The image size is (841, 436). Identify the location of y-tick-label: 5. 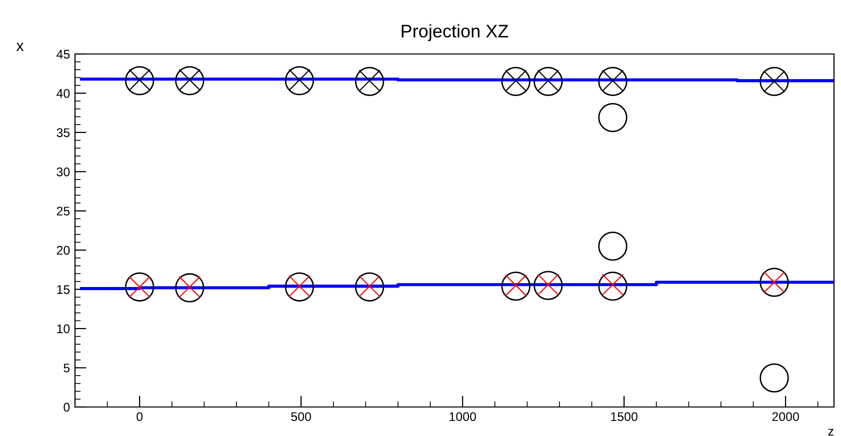
(67, 368).